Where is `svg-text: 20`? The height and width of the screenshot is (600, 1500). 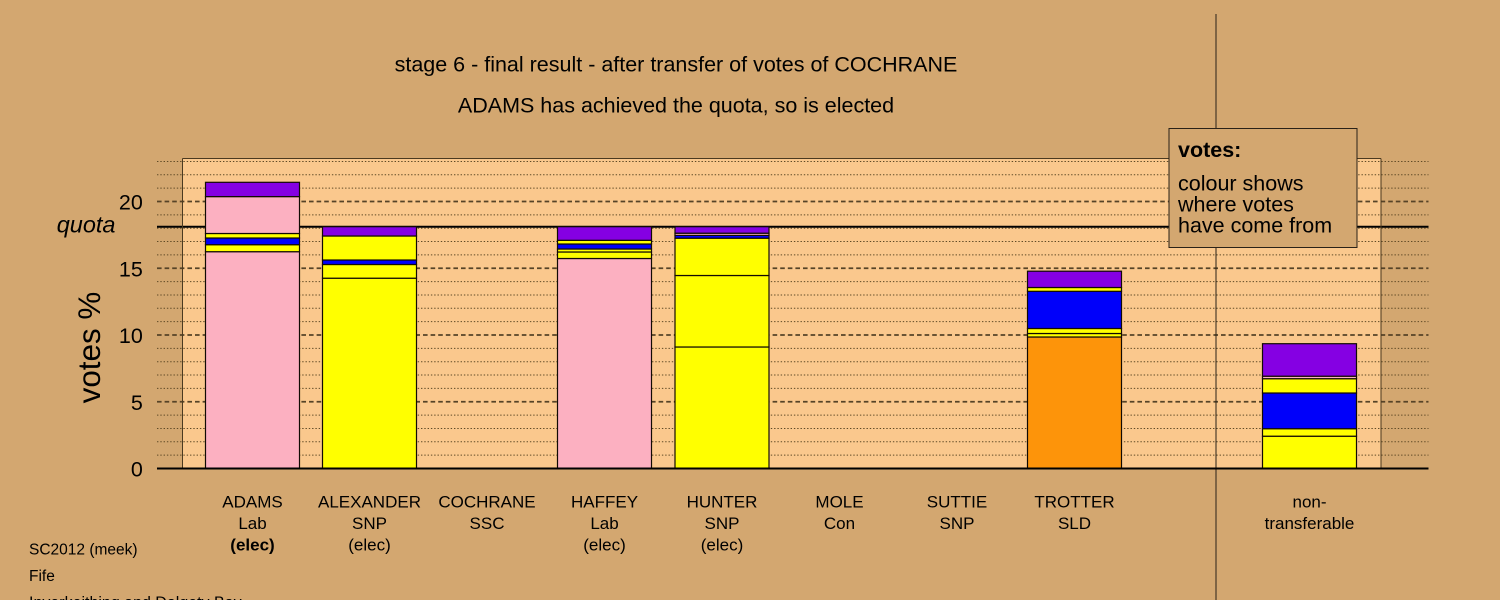 svg-text: 20 is located at coordinates (131, 203).